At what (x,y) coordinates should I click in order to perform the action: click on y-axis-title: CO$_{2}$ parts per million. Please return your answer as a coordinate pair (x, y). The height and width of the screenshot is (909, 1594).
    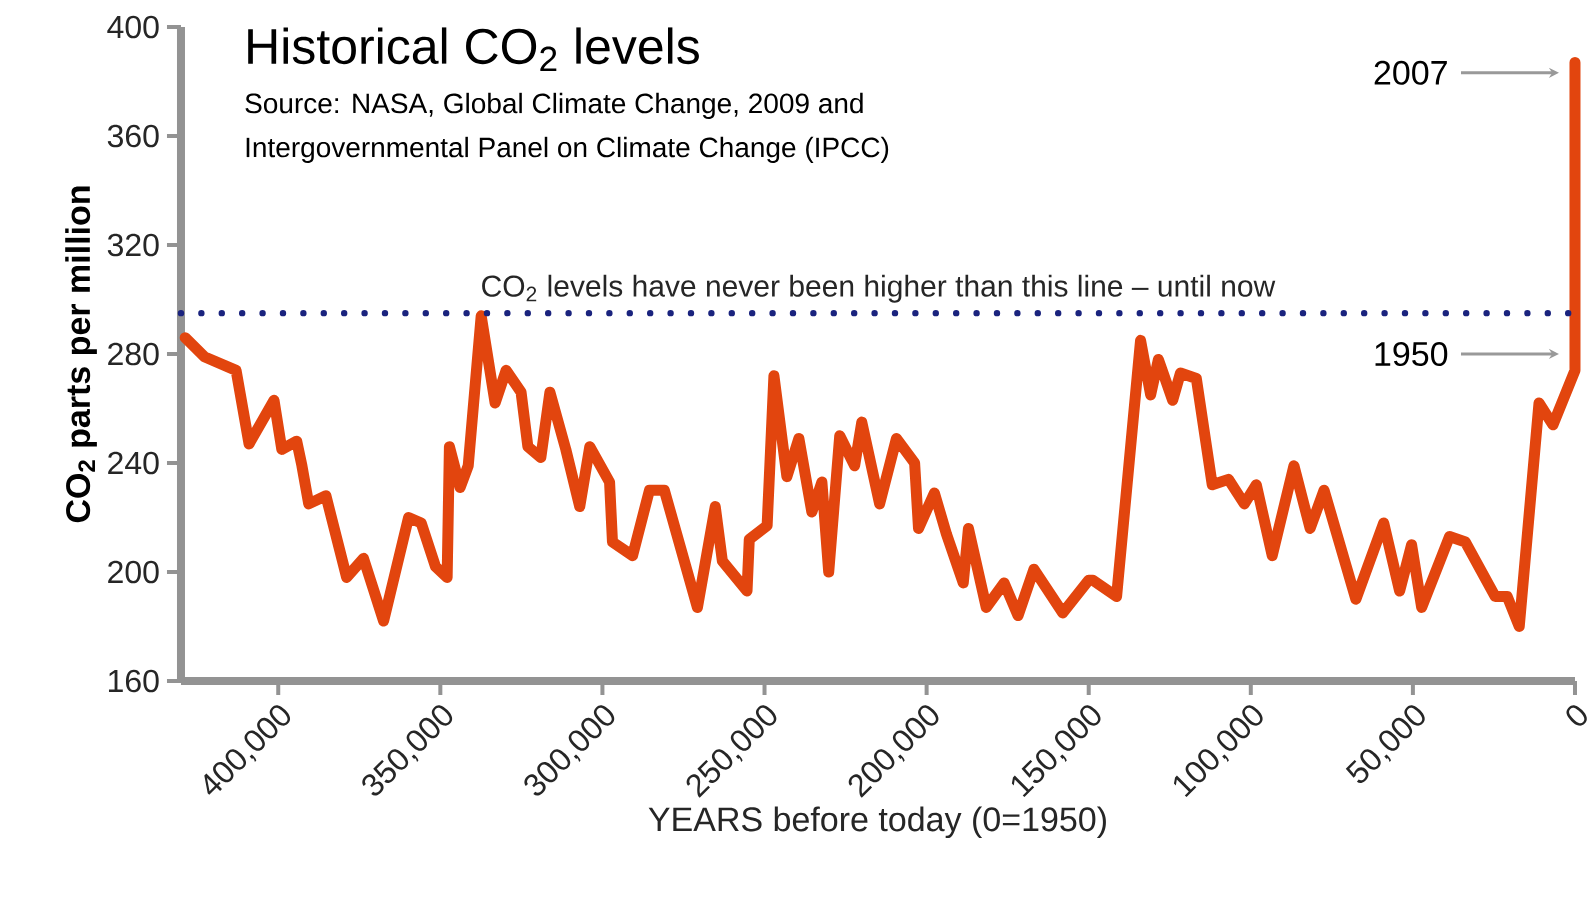
    Looking at the image, I should click on (81, 354).